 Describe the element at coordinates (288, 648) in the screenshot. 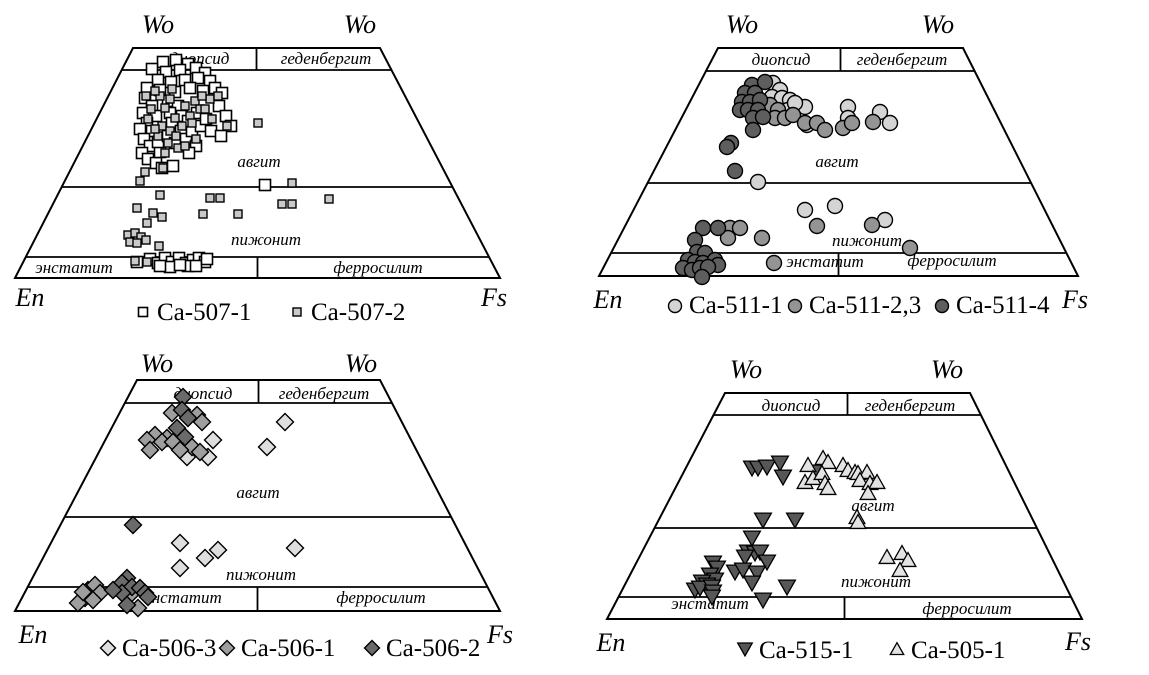

I see `legend-label: Ca-506-1` at that location.